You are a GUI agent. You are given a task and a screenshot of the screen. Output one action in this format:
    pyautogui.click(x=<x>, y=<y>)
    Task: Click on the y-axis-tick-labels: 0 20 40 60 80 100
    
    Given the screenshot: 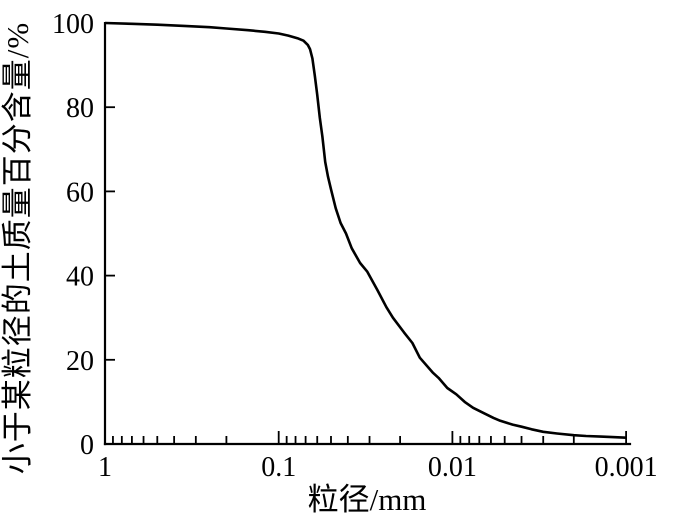 What is the action you would take?
    pyautogui.click(x=73, y=235)
    